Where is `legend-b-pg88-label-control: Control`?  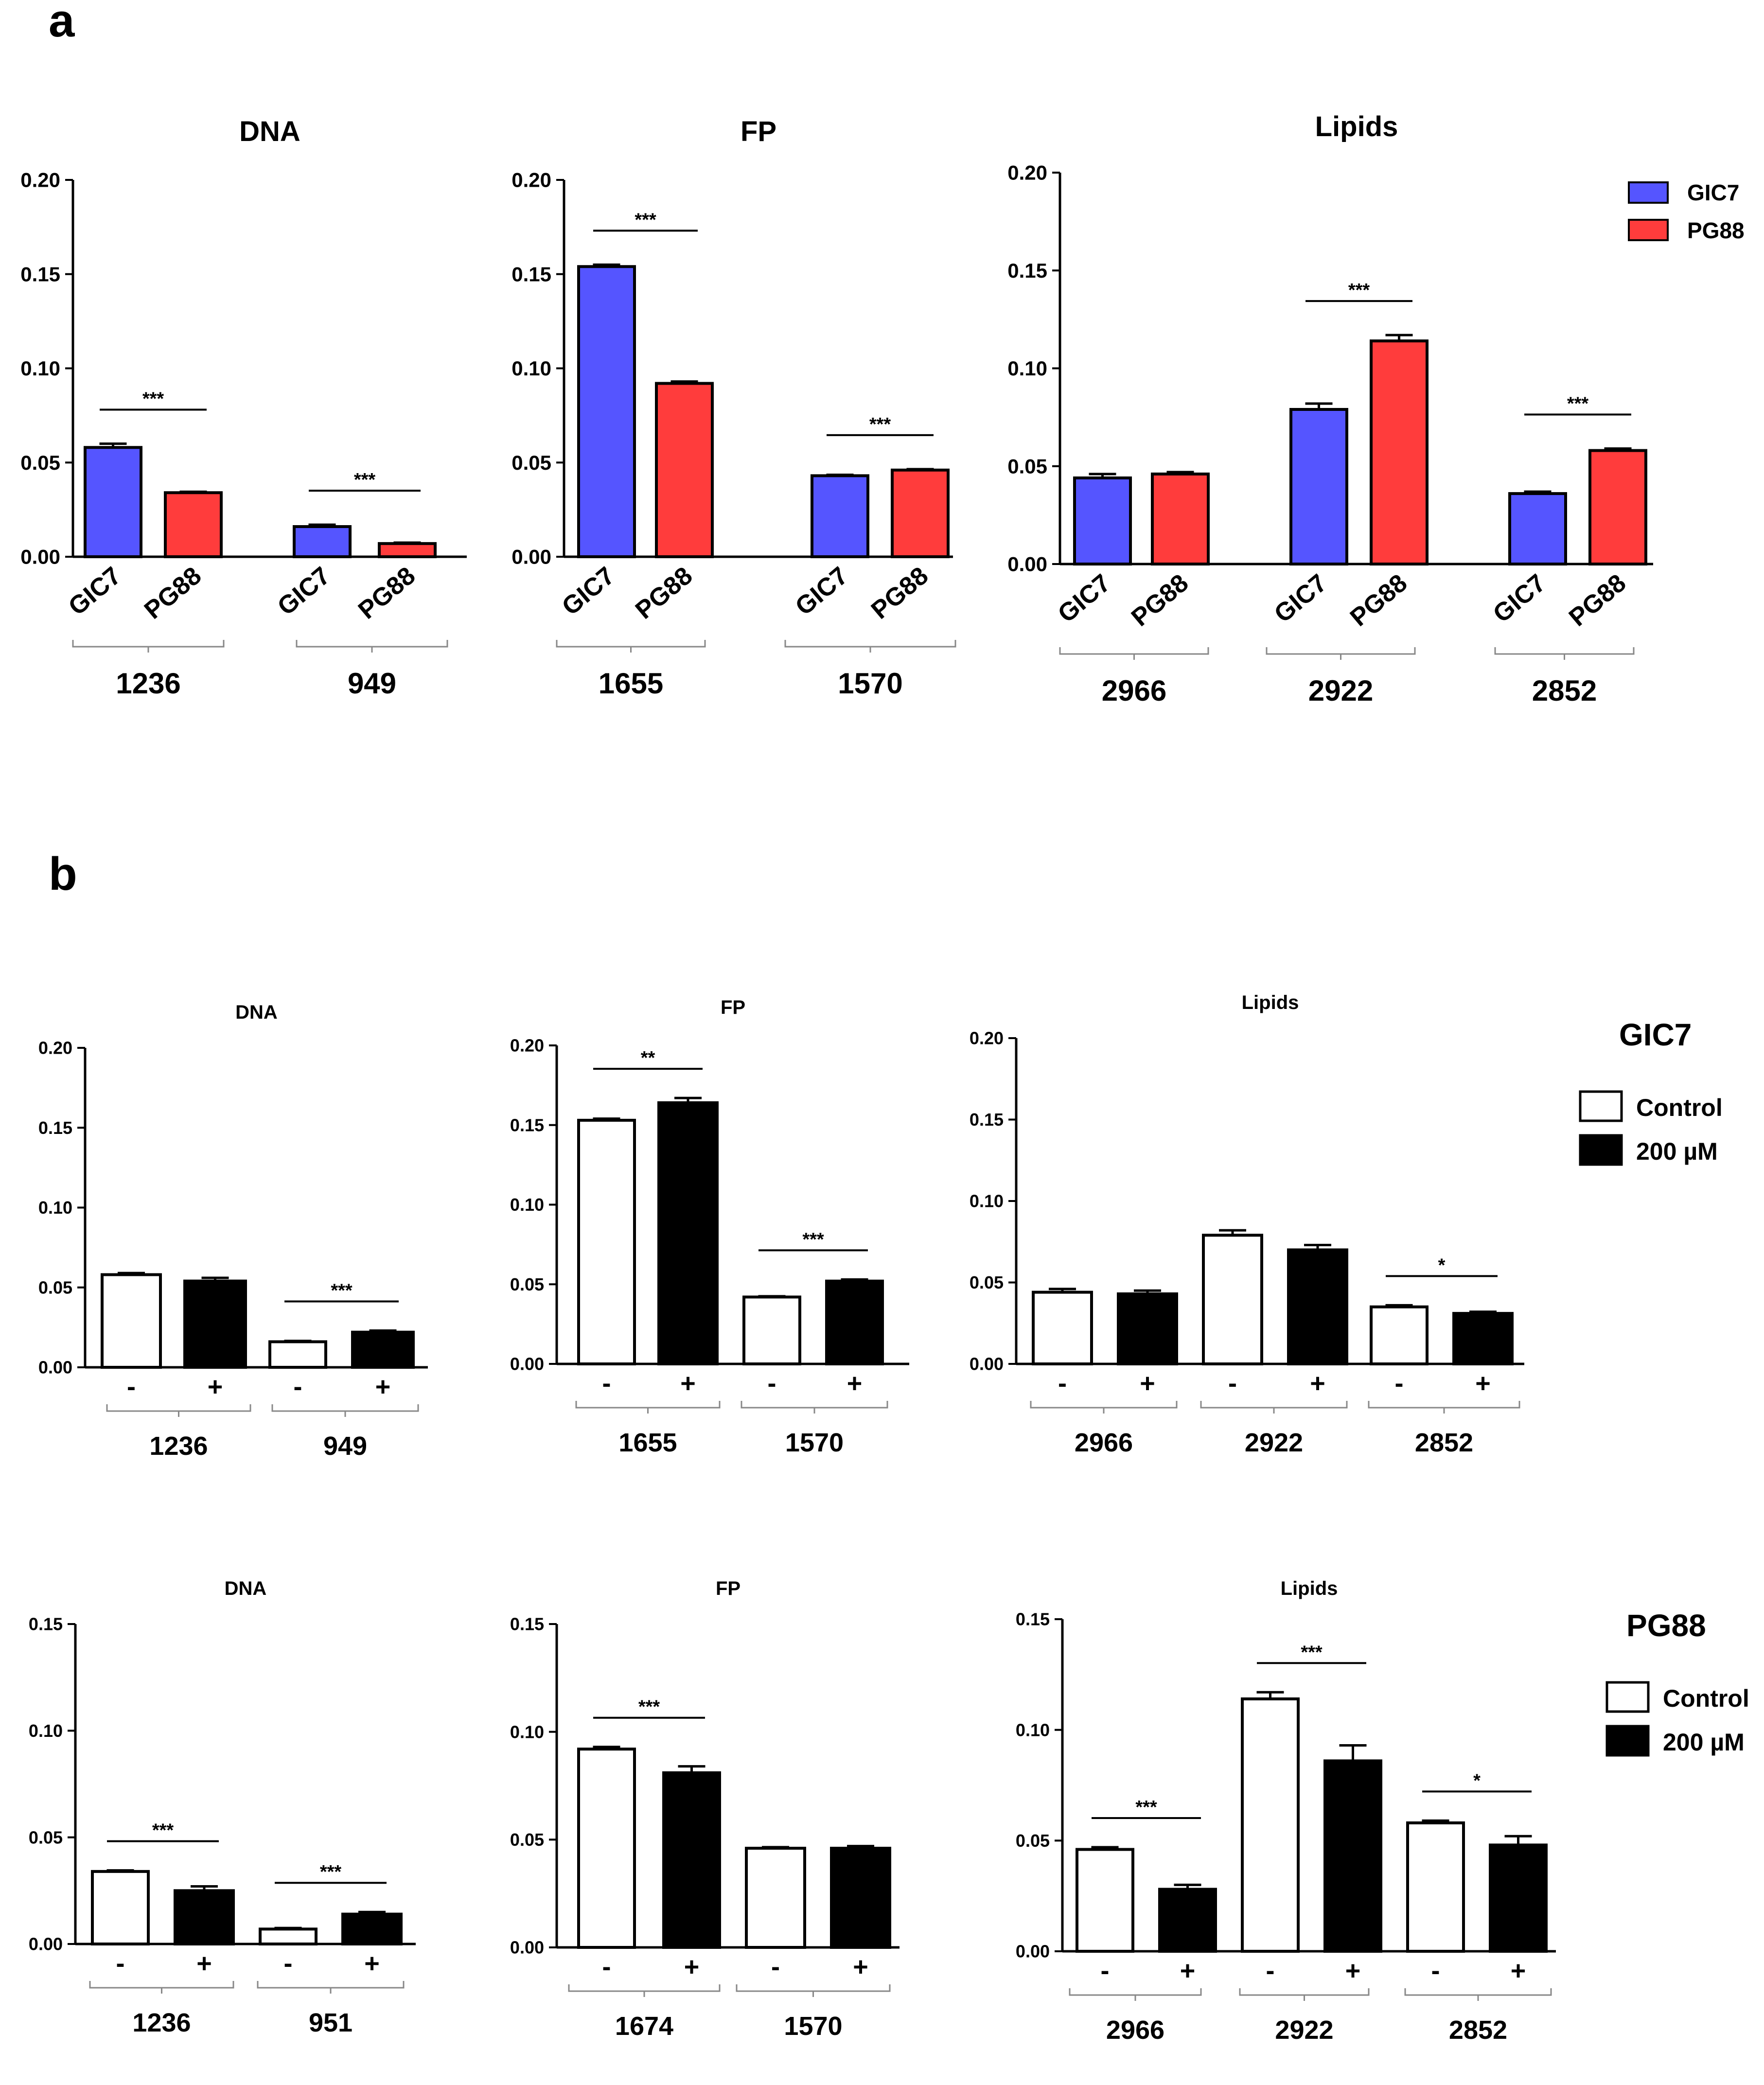
legend-b-pg88-label-control: Control is located at coordinates (1706, 1698).